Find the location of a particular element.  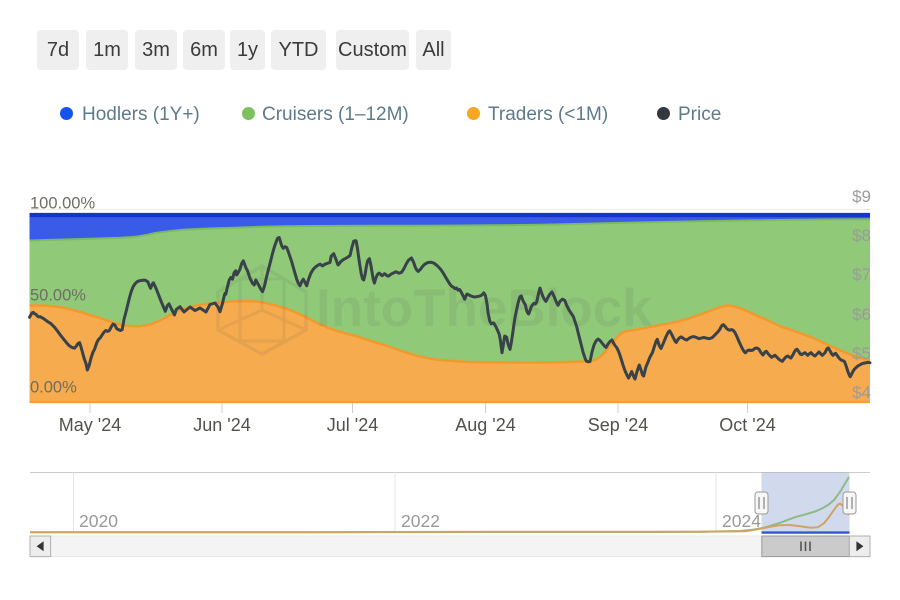

svg-text: IntoTheBlock is located at coordinates (484, 308).